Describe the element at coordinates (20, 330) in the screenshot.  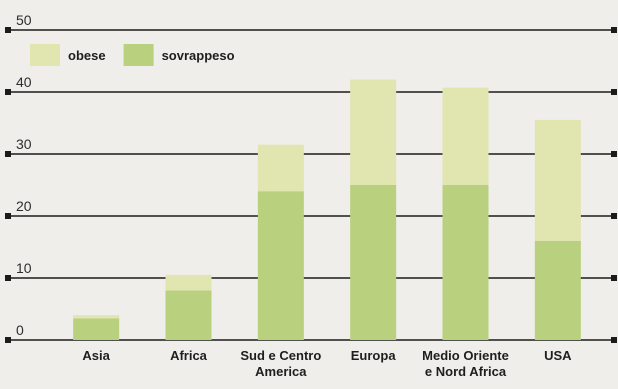
I see `y-tick-label: 0` at that location.